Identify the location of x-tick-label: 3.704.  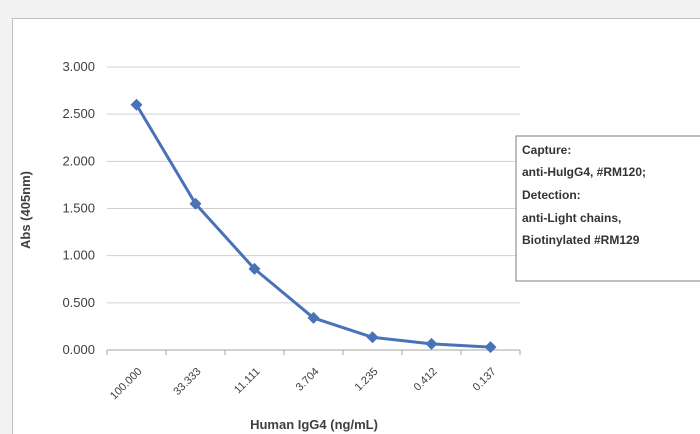
(308, 380).